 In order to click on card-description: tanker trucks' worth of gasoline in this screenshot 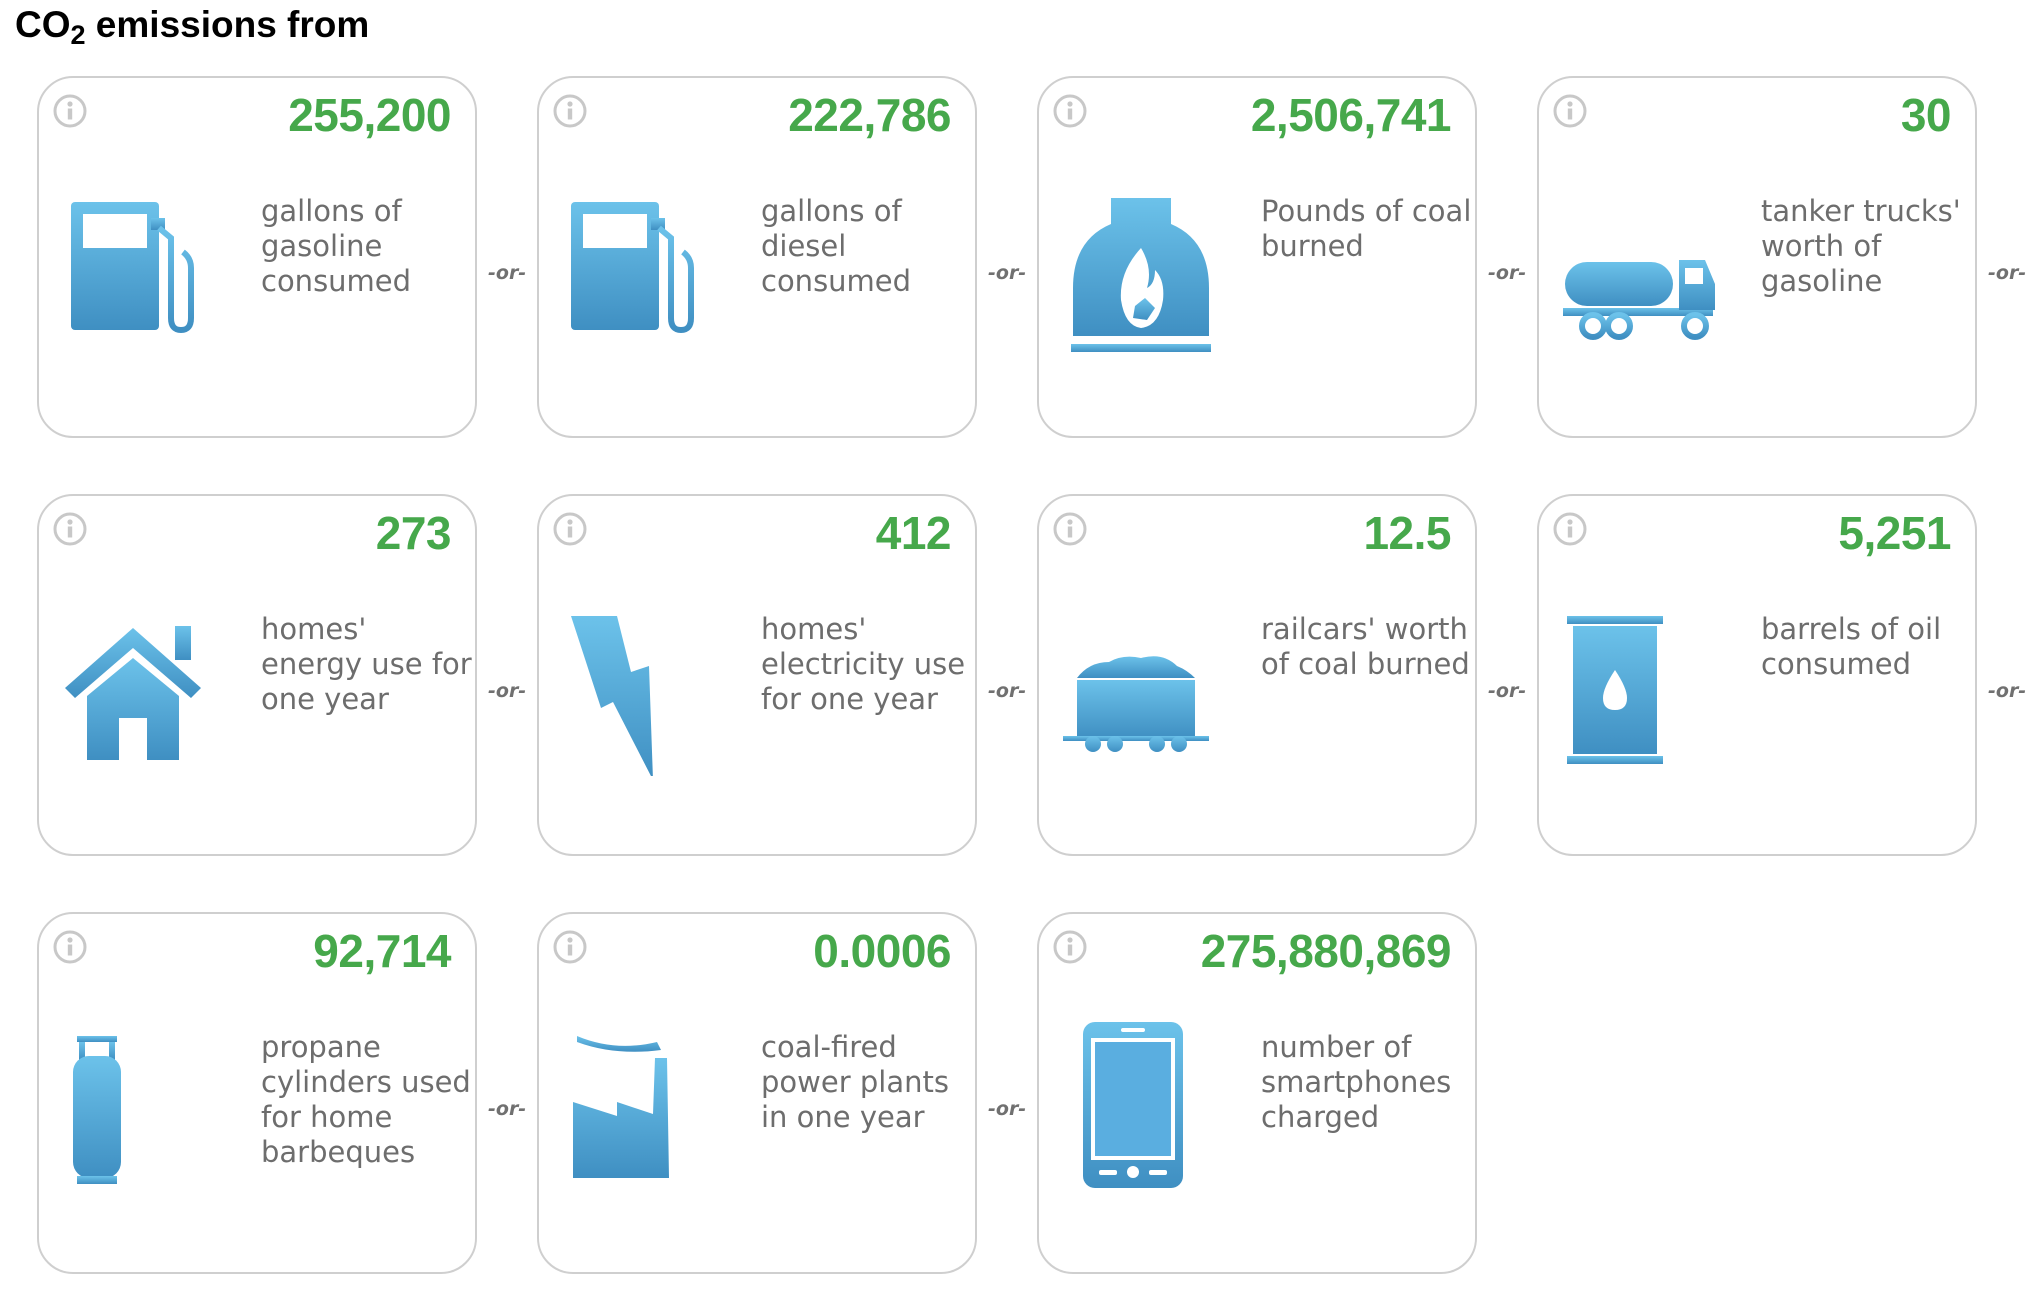, I will do `click(1861, 246)`.